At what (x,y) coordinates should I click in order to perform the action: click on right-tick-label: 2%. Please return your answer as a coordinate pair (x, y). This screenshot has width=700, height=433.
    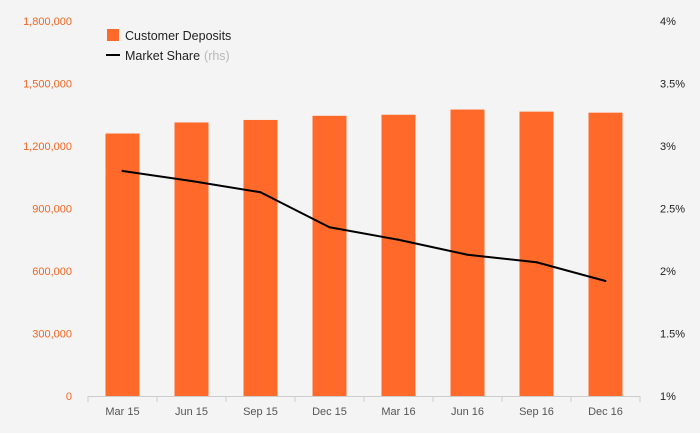
    Looking at the image, I should click on (668, 272).